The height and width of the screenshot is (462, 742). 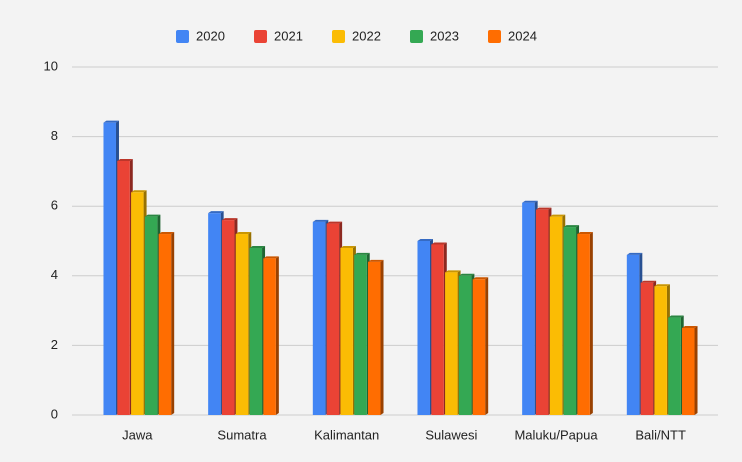 I want to click on y-tick-label: 4, so click(x=54, y=274).